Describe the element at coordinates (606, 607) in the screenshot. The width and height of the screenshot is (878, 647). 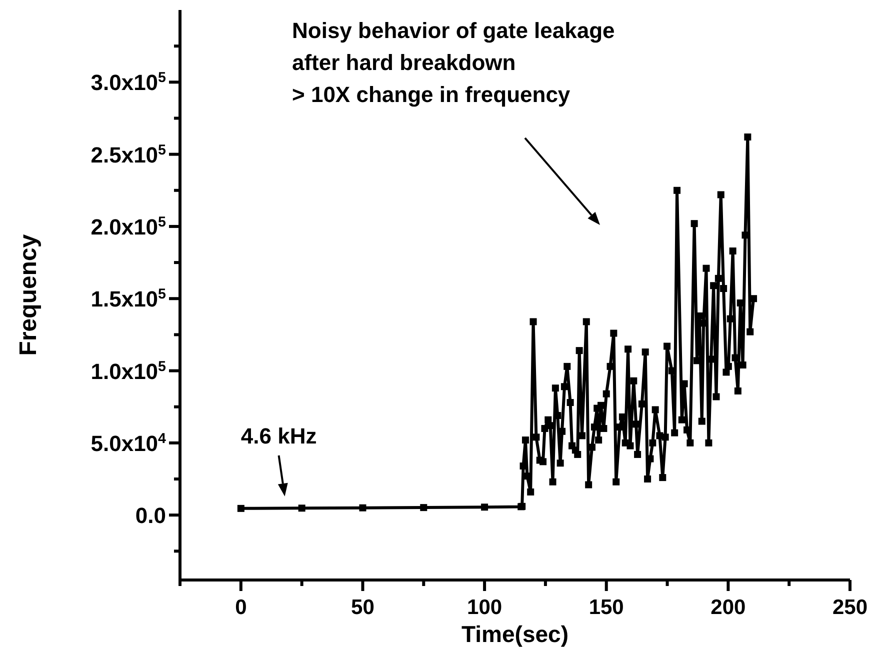
I see `x-tick-label: 150` at that location.